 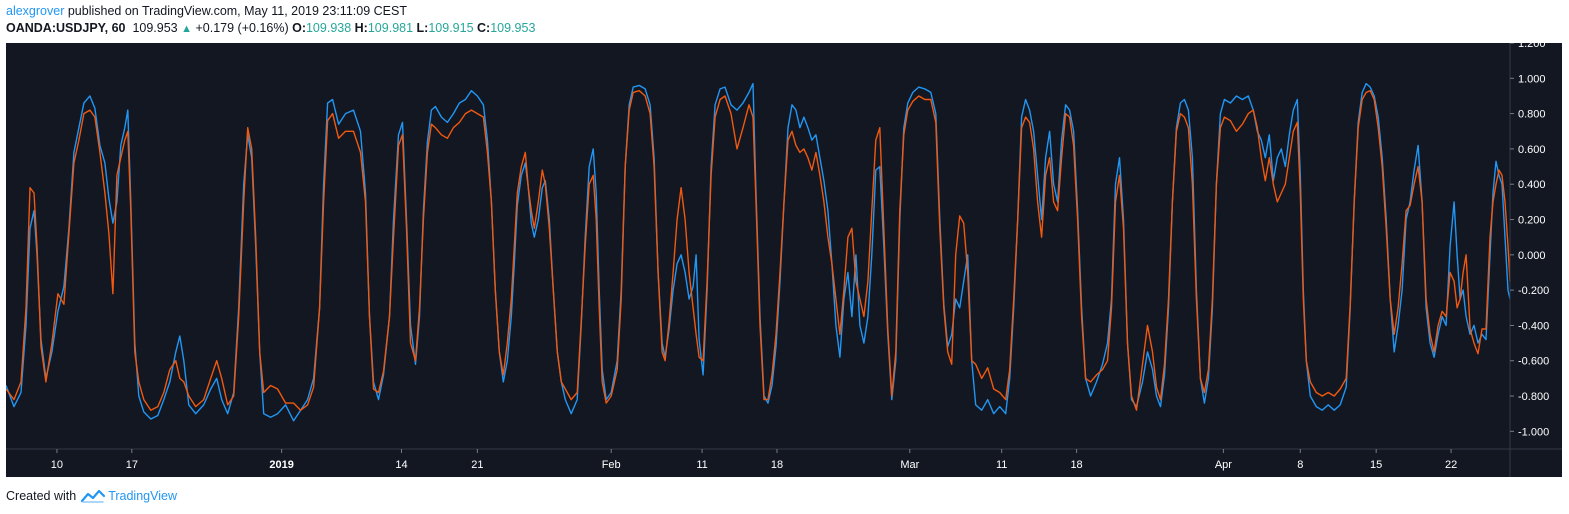 I want to click on low-label: L:, so click(x=422, y=28).